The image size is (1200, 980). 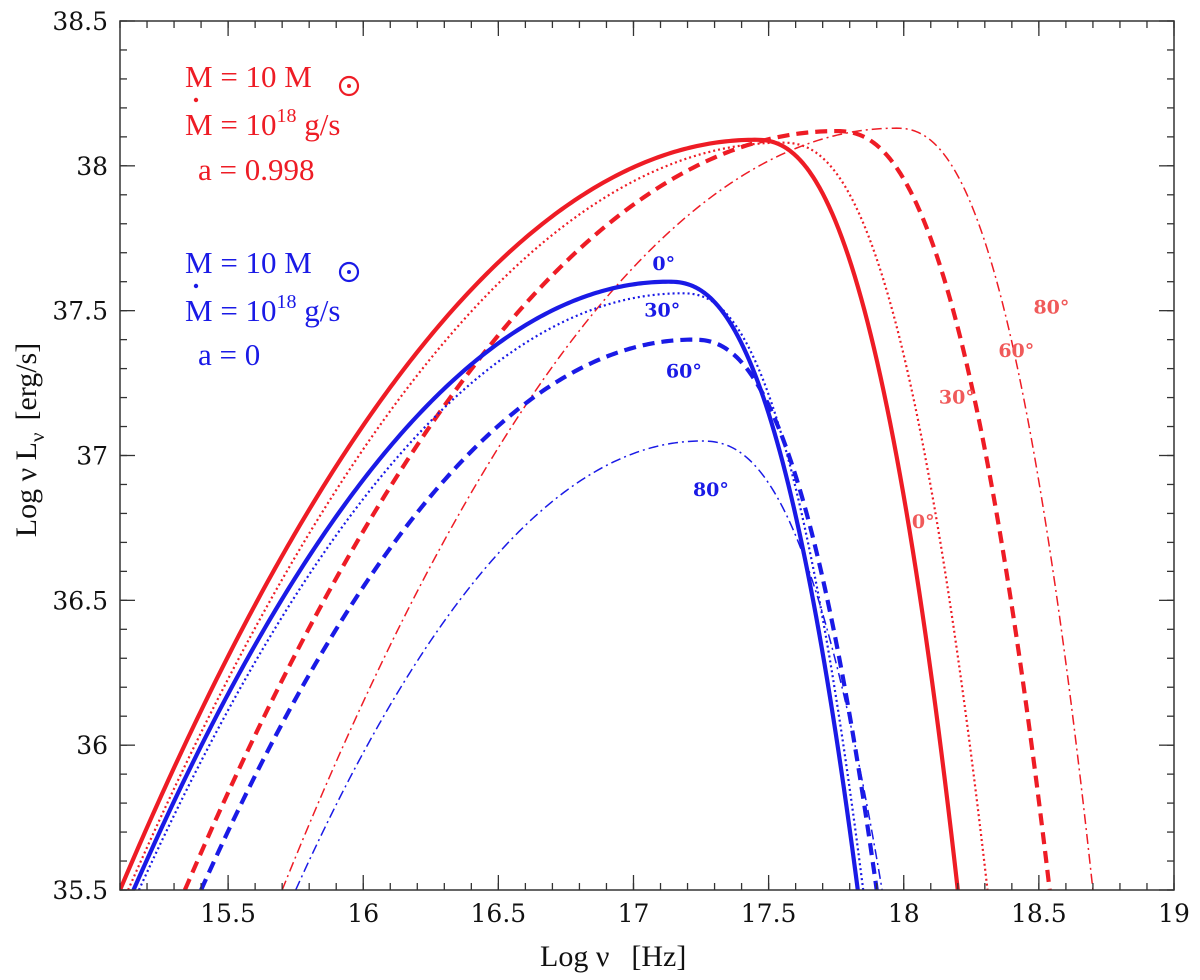 I want to click on legend-red-mdot: M = 1018 g/s, so click(x=262, y=123).